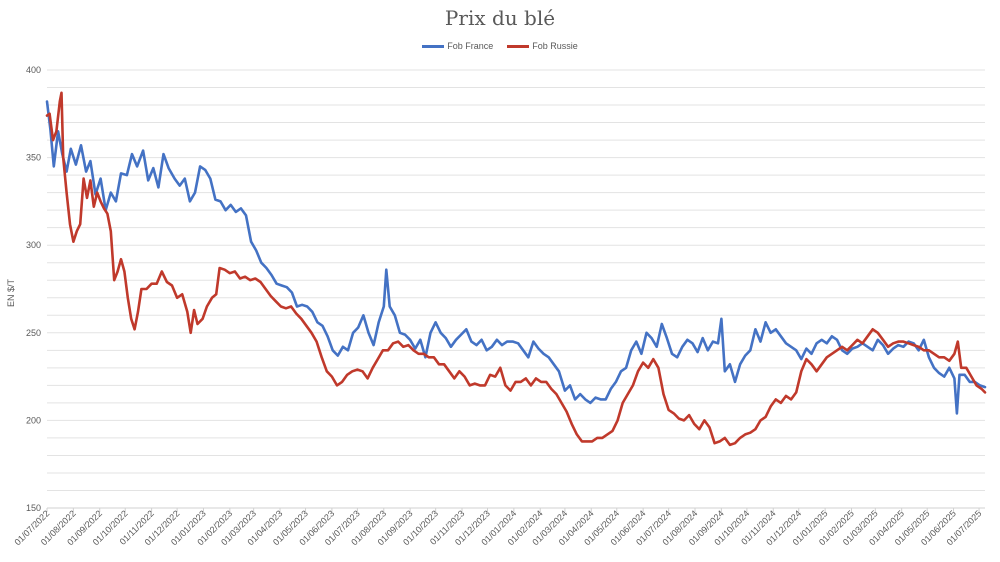  I want to click on y-tick-label: 400, so click(33, 70).